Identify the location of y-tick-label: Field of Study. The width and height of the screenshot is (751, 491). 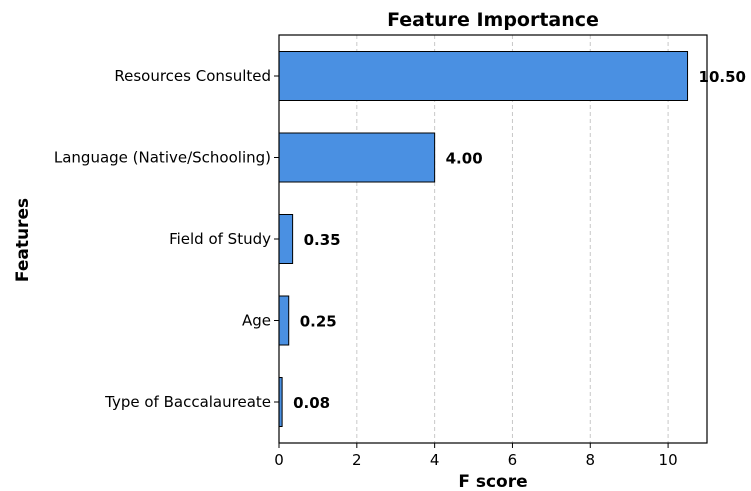
(220, 239).